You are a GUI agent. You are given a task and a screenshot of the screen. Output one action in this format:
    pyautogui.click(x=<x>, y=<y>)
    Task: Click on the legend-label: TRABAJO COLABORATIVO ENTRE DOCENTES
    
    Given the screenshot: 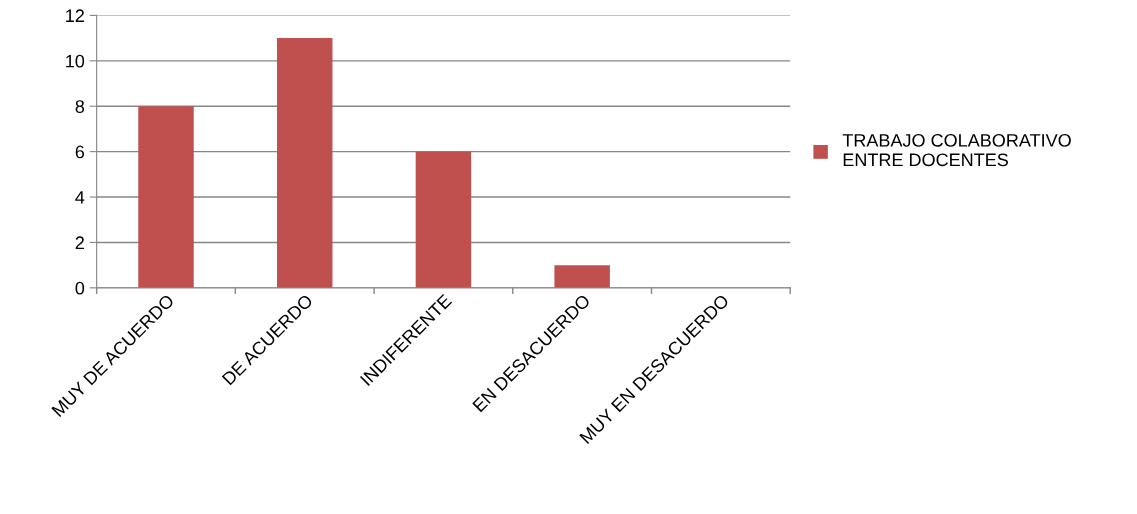 What is the action you would take?
    pyautogui.click(x=956, y=150)
    